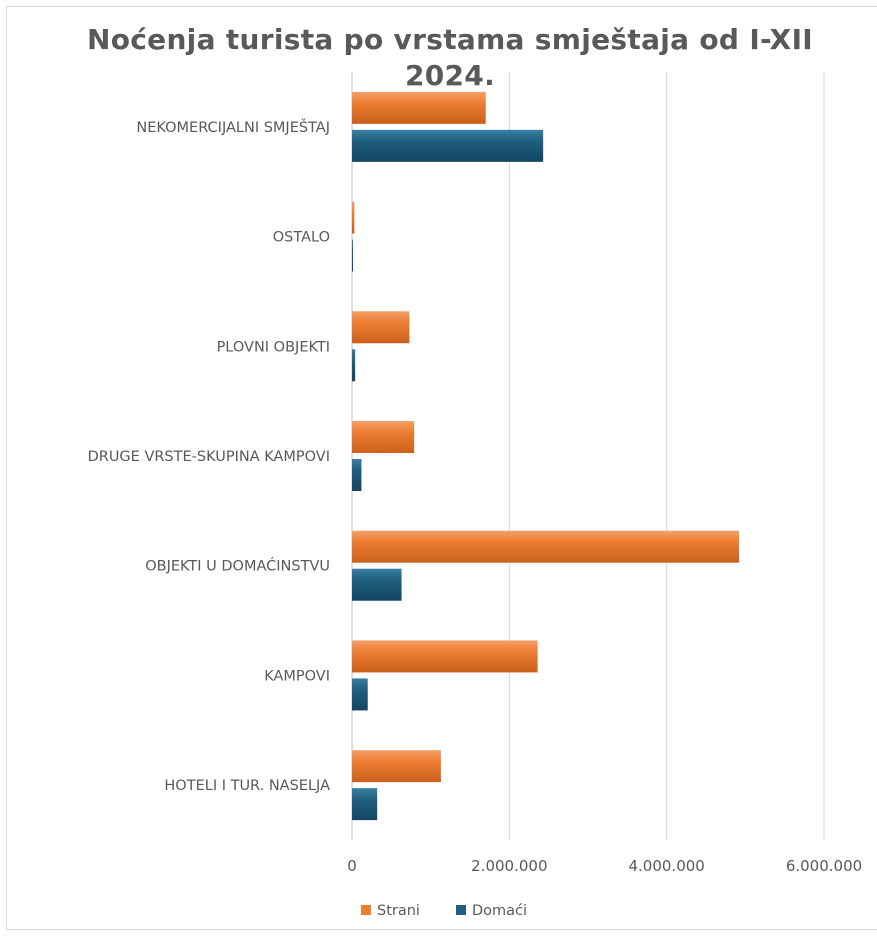 The image size is (877, 936). What do you see at coordinates (247, 786) in the screenshot?
I see `category-label: HOTELI I TUR. NASELJA` at bounding box center [247, 786].